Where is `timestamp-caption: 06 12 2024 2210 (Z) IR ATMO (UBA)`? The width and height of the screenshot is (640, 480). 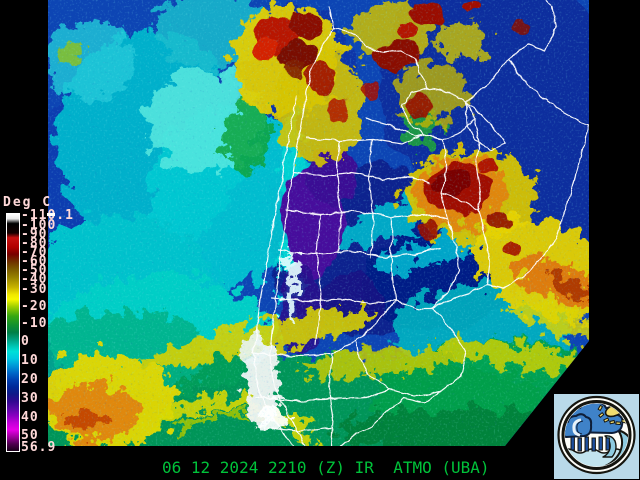
timestamp-caption: 06 12 2024 2210 (Z) IR ATMO (UBA) is located at coordinates (326, 467).